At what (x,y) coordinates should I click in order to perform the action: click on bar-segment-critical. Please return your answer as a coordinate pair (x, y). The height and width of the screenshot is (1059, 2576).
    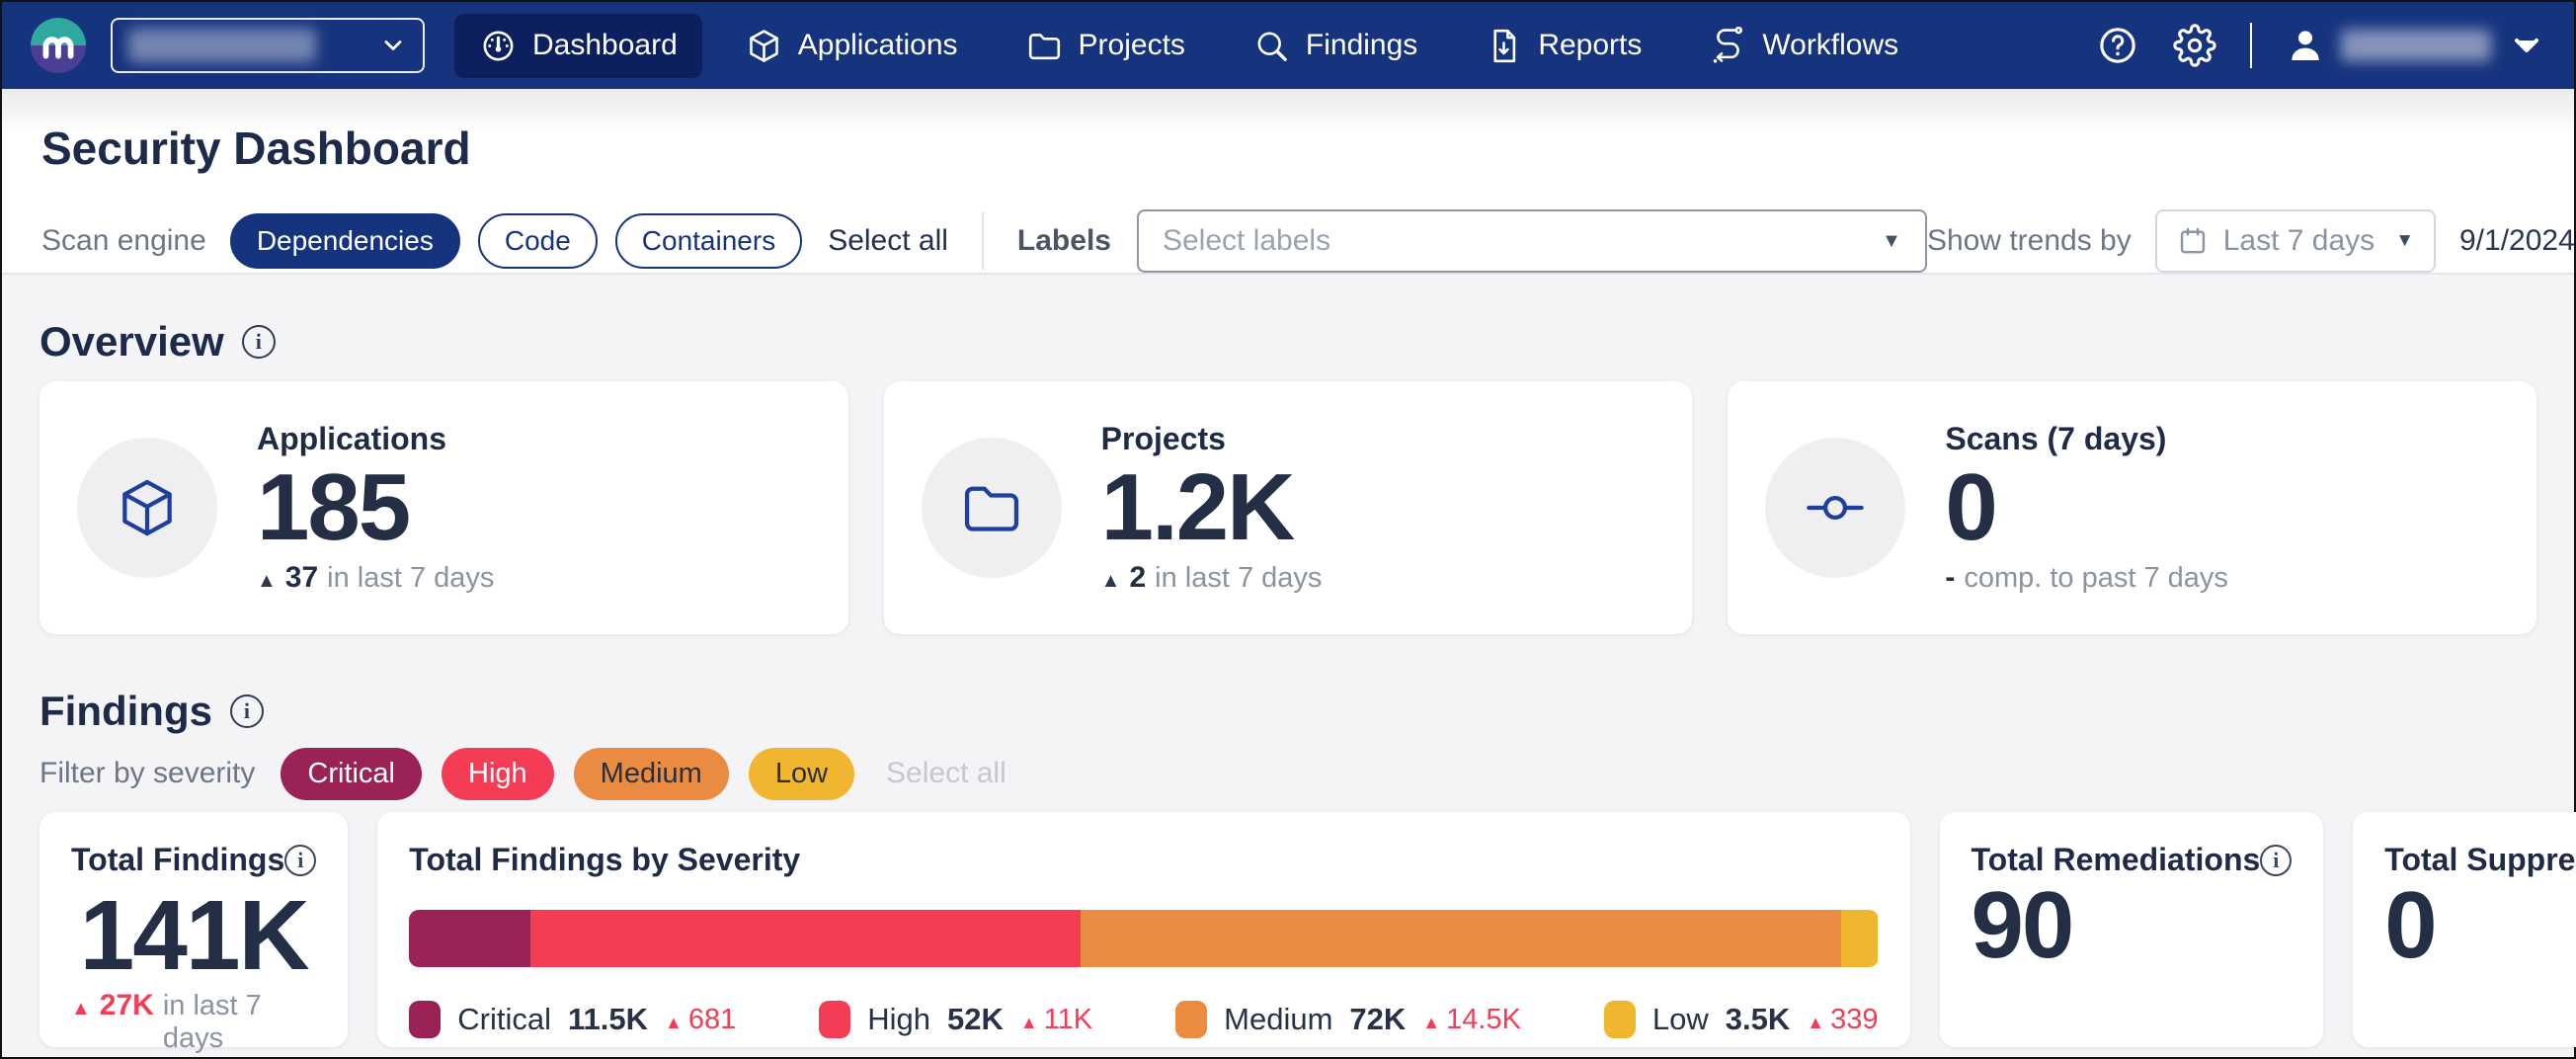
    Looking at the image, I should click on (470, 938).